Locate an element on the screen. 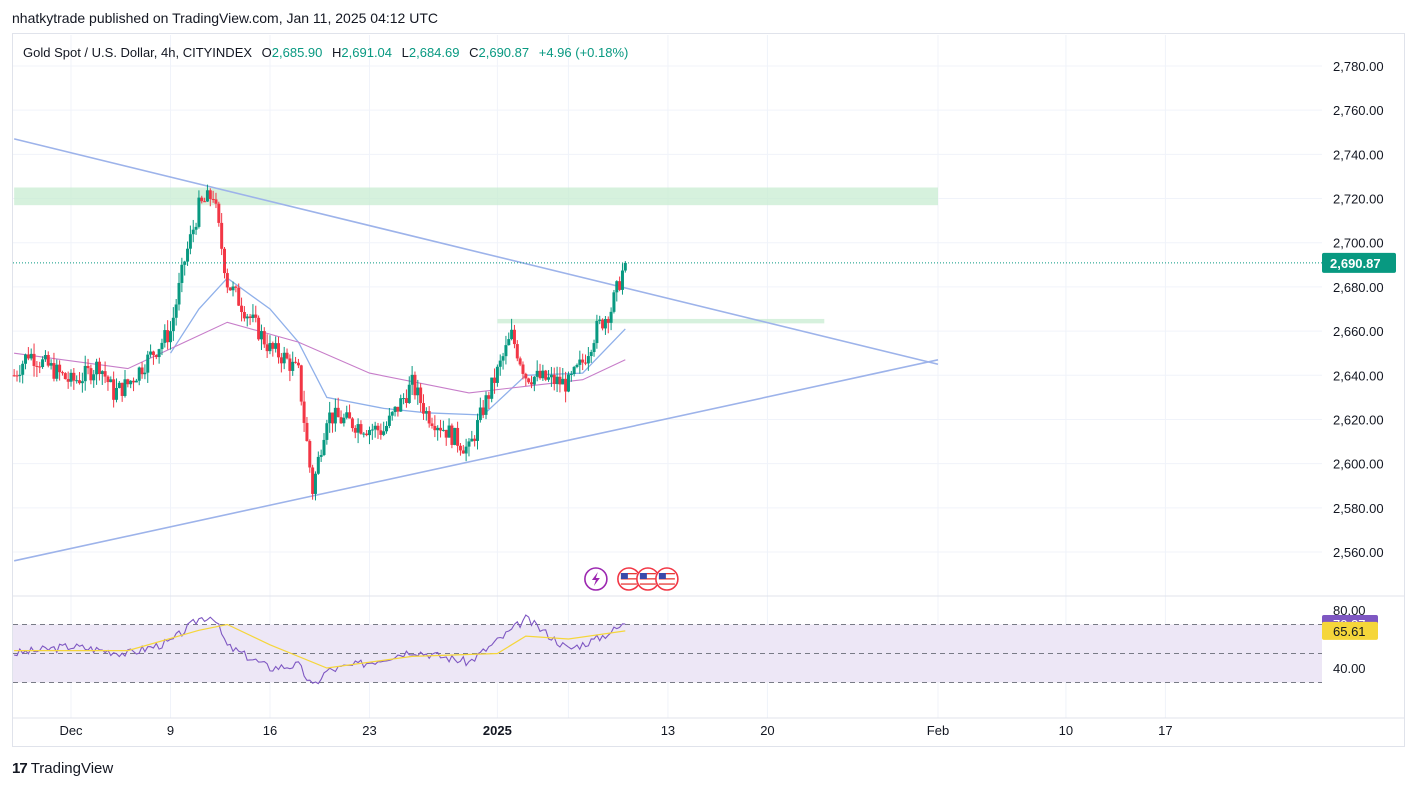 The width and height of the screenshot is (1417, 791). last-price-tag: 2,690.87 is located at coordinates (1359, 262).